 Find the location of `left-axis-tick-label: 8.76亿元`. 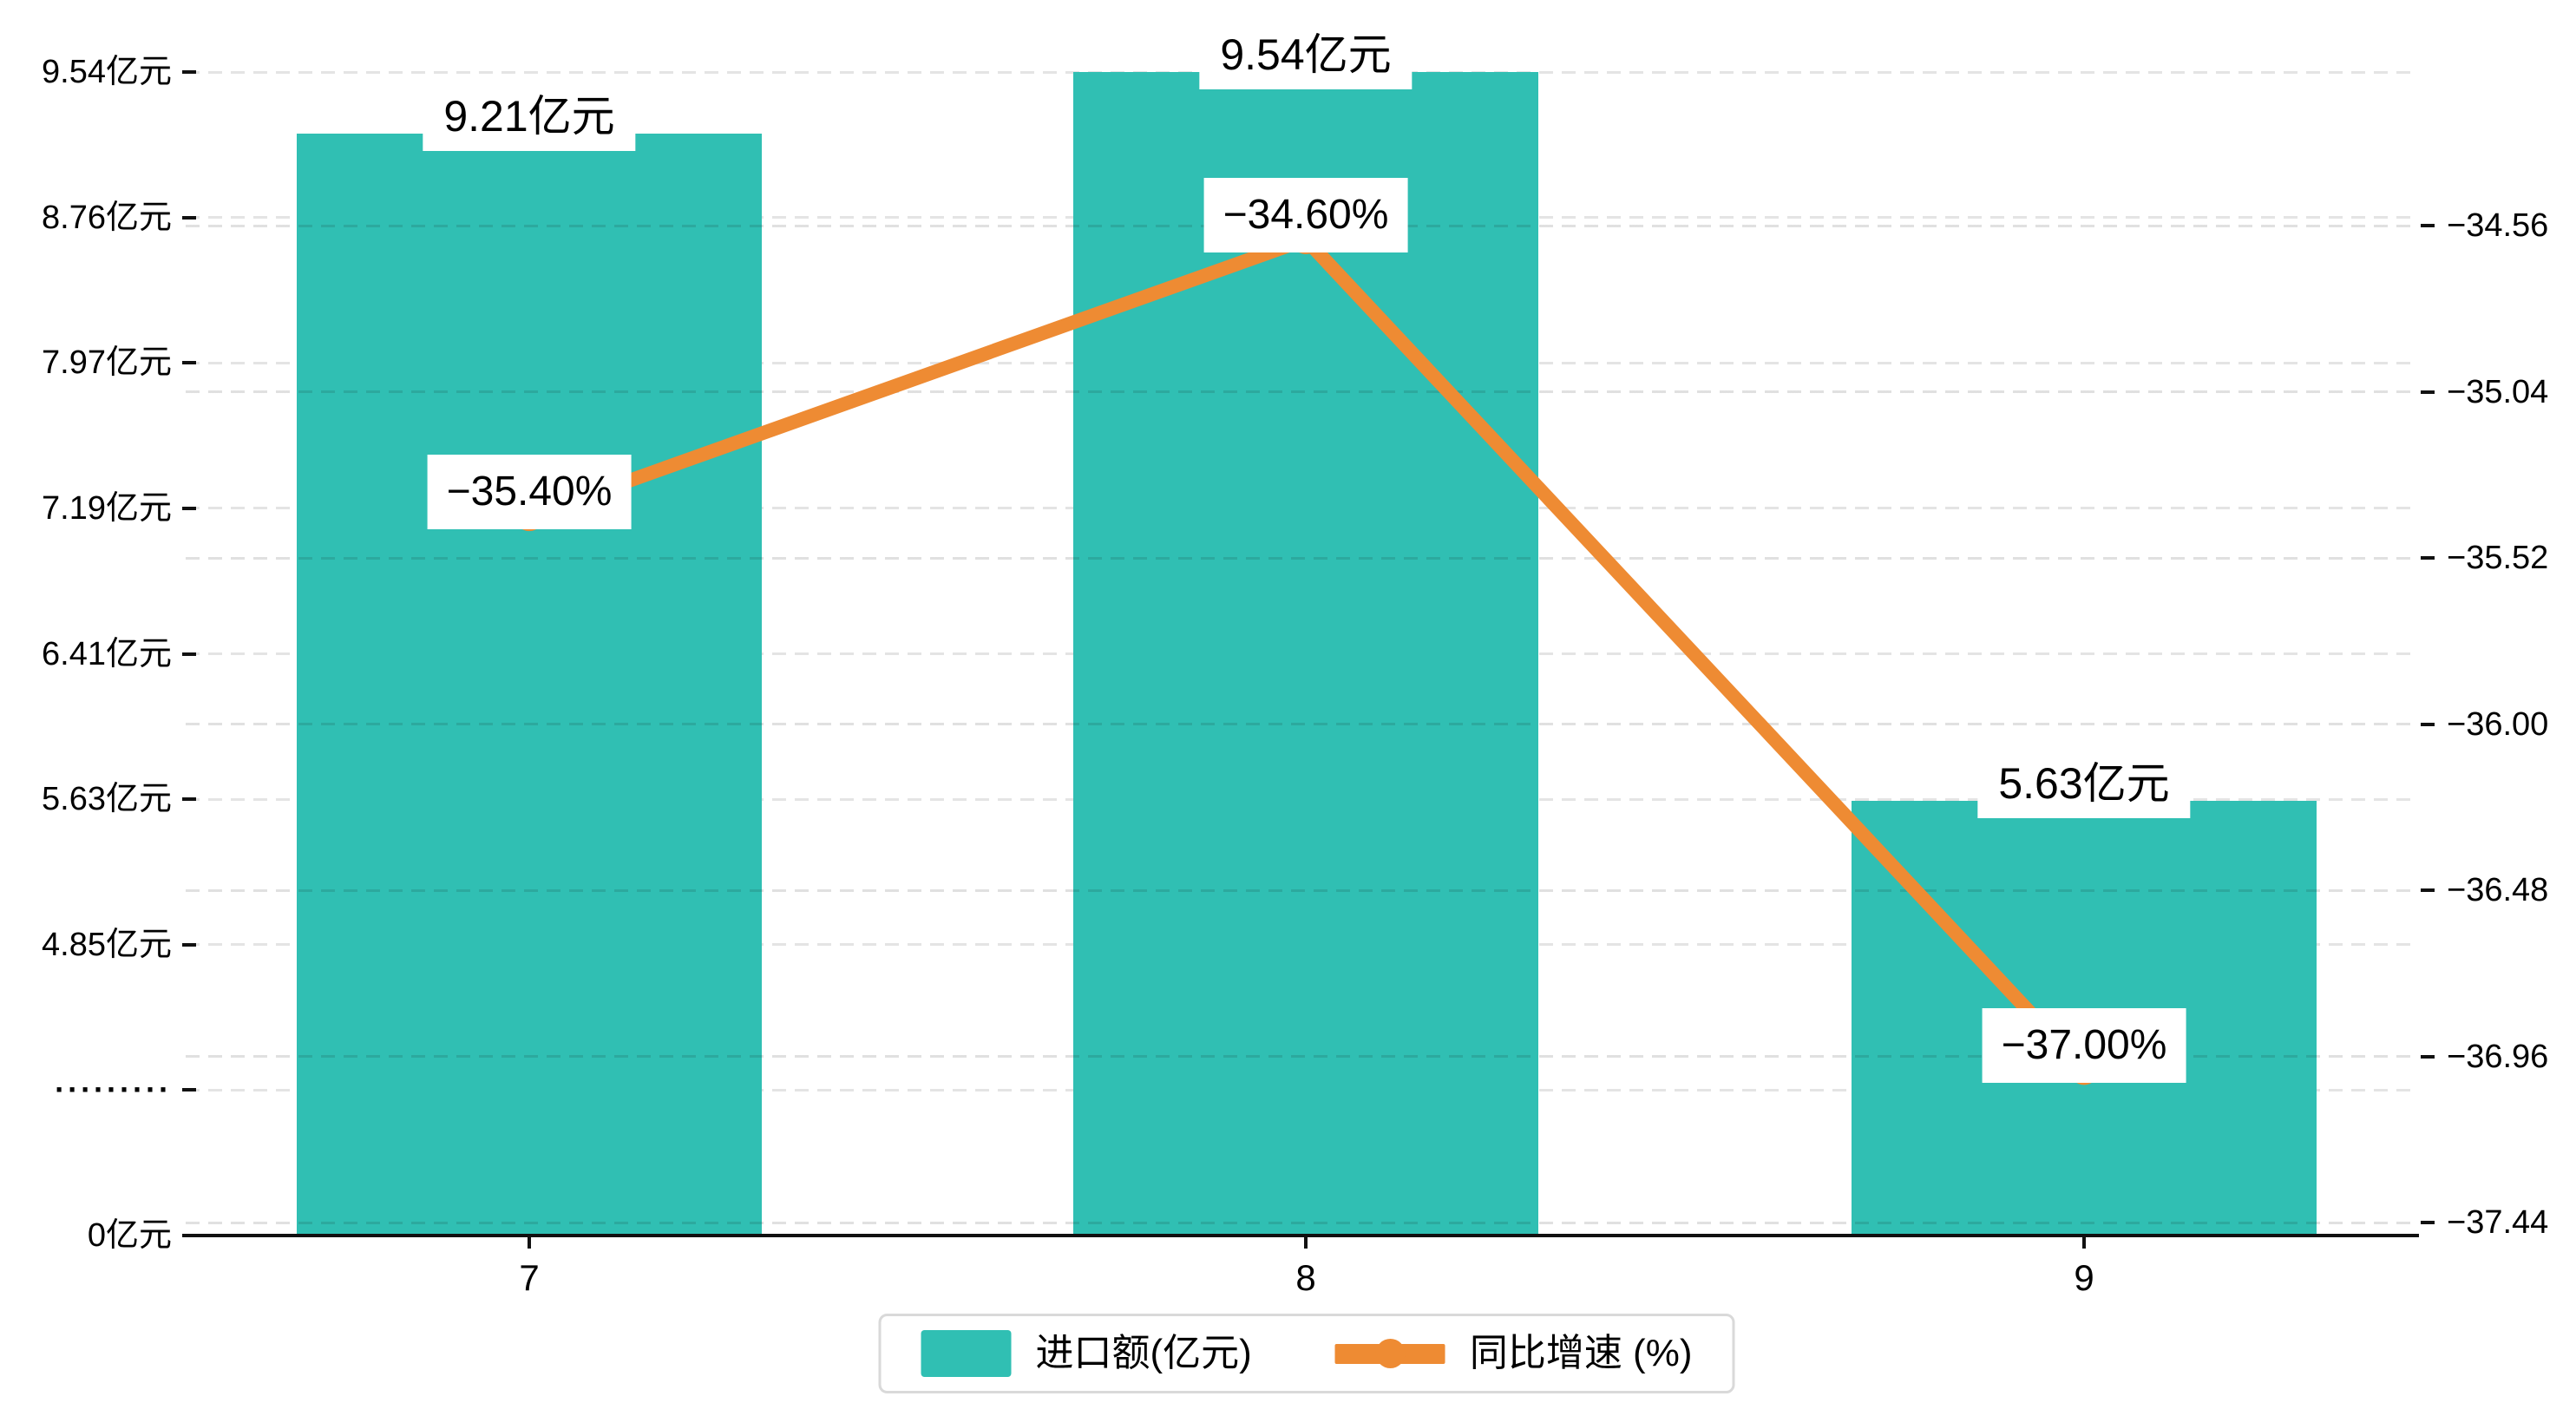

left-axis-tick-label: 8.76亿元 is located at coordinates (107, 217).